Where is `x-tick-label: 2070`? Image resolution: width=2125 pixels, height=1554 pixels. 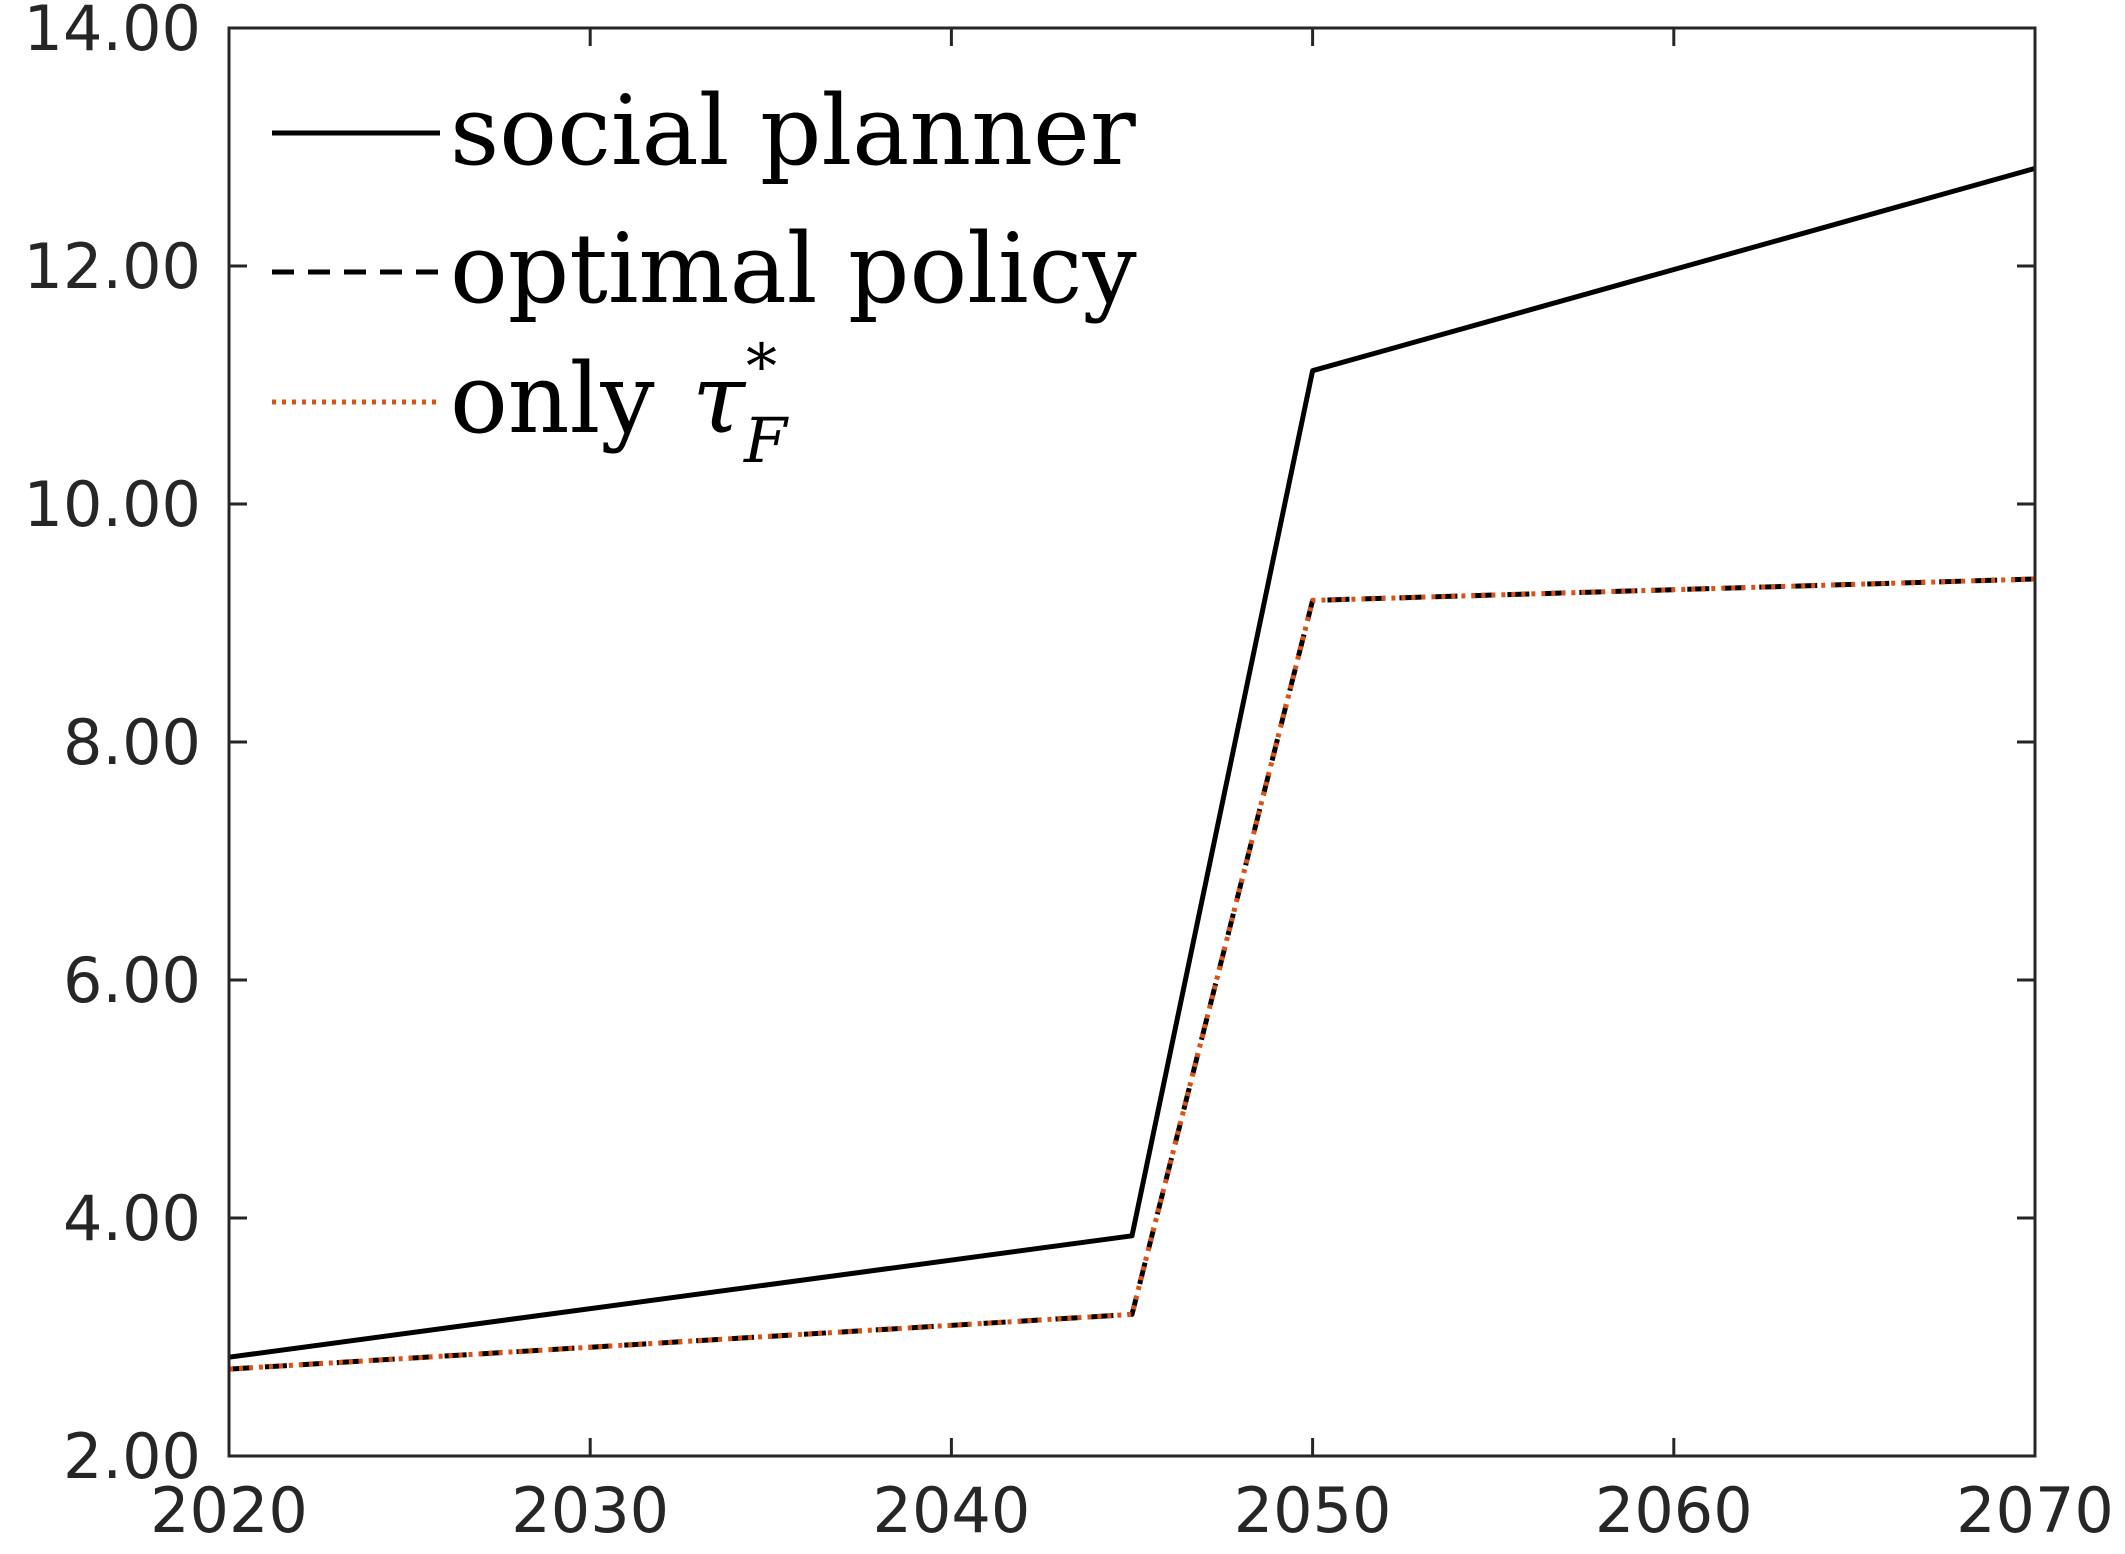 x-tick-label: 2070 is located at coordinates (2035, 1510).